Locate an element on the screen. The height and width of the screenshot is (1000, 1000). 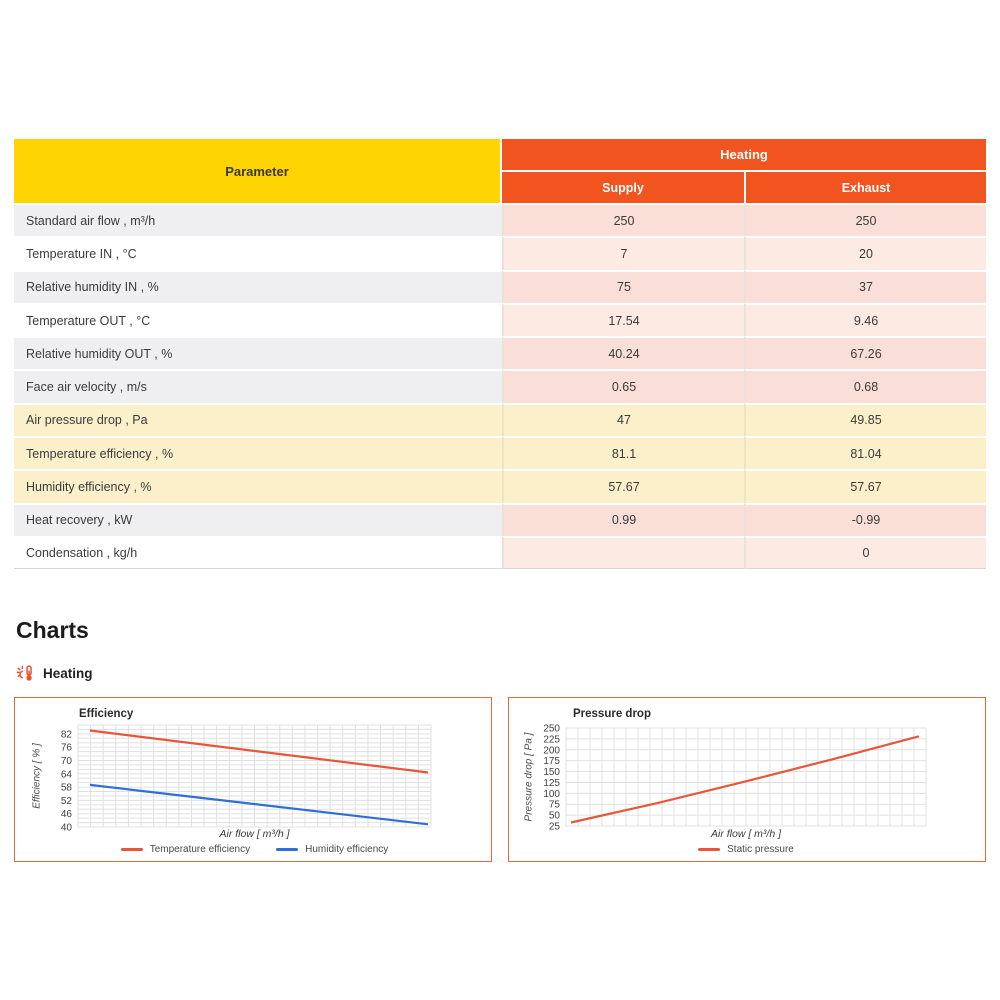
supply-value-cell: 17.54 is located at coordinates (623, 319).